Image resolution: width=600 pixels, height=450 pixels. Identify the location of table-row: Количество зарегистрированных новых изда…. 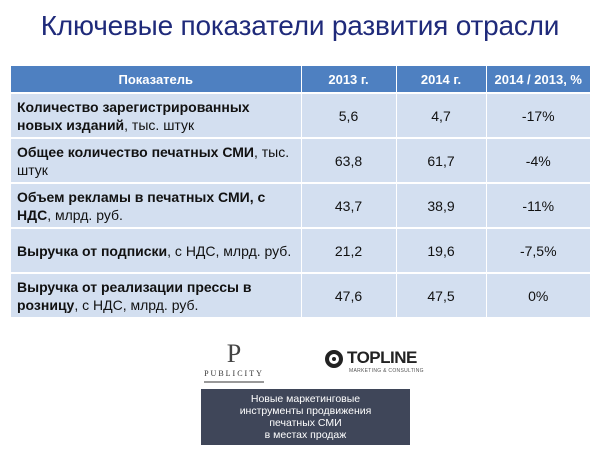
(300, 115).